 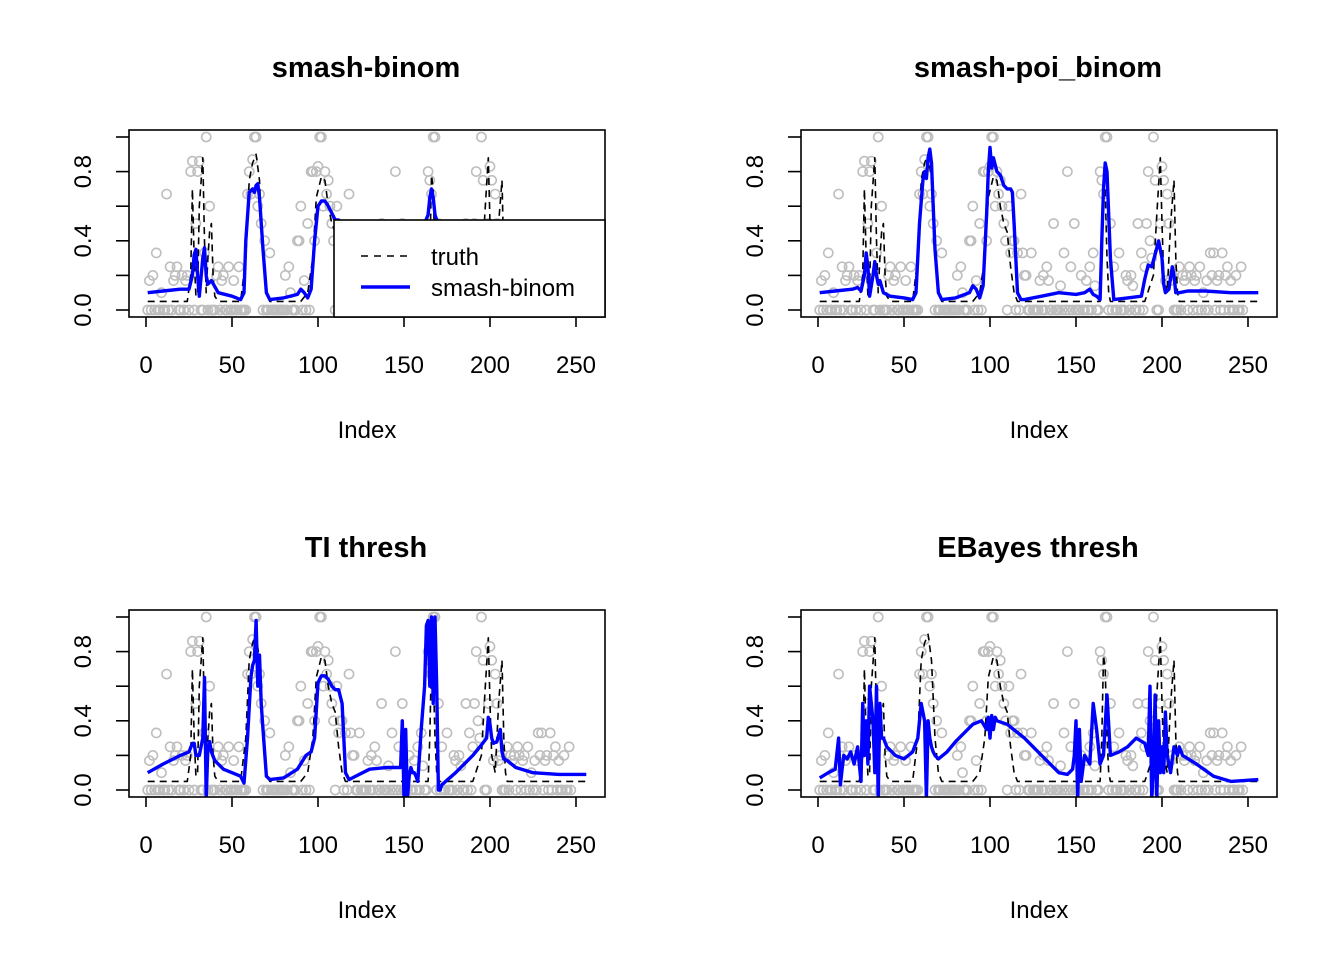 What do you see at coordinates (1036, 223) in the screenshot?
I see `plot-area` at bounding box center [1036, 223].